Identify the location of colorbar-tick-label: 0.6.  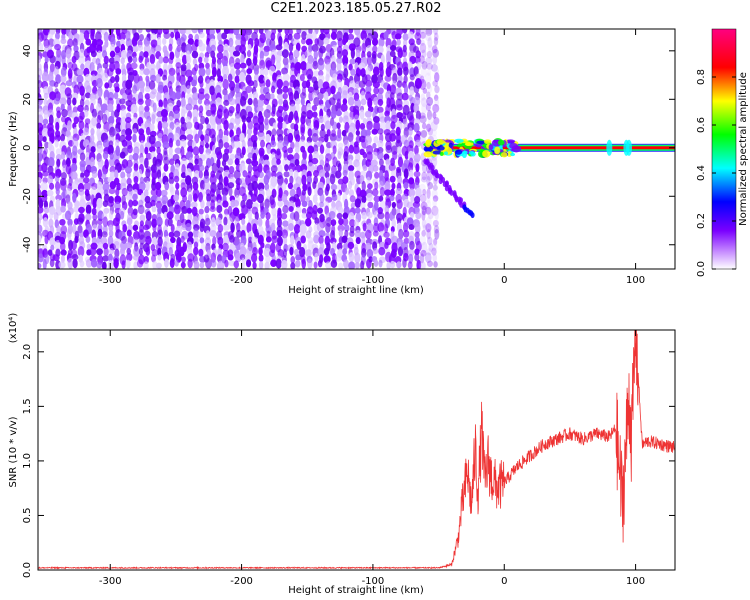
(701, 125).